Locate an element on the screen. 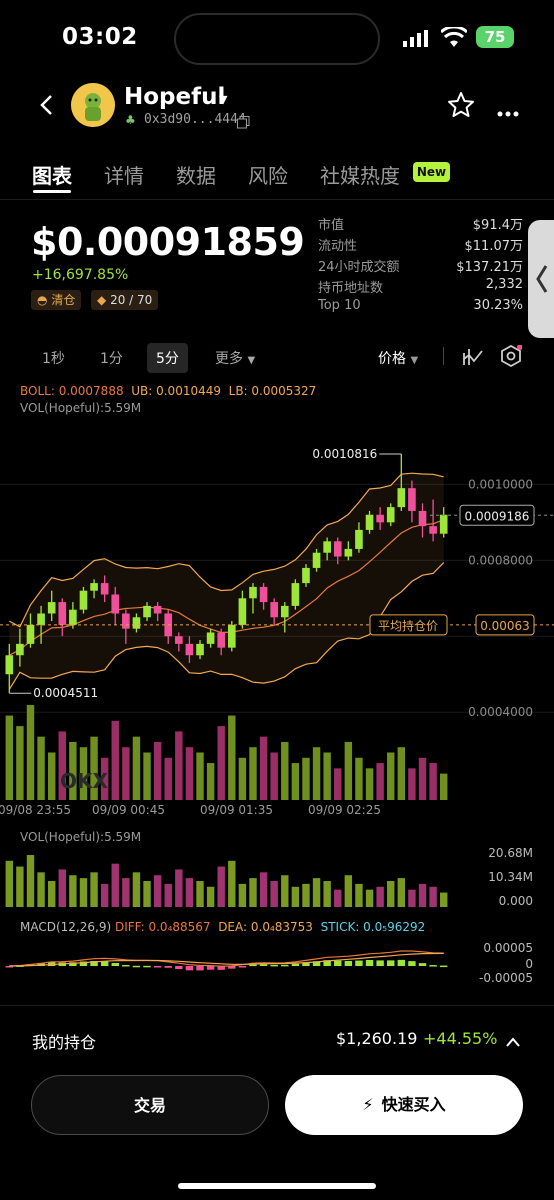 The image size is (554, 1200). caret-down-icon: ▼ is located at coordinates (223, 99).